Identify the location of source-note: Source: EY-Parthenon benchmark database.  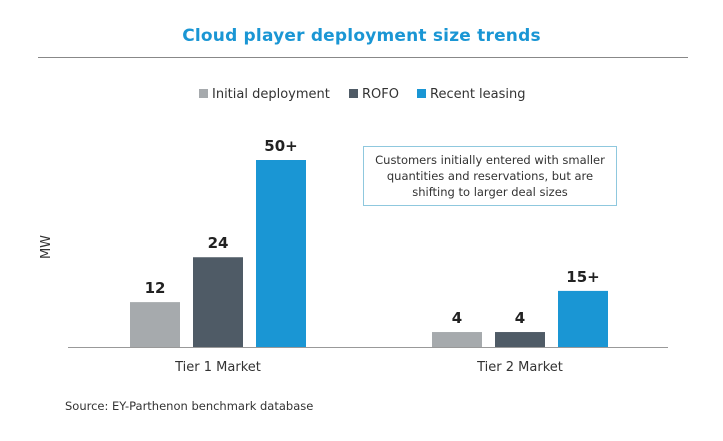
(189, 406).